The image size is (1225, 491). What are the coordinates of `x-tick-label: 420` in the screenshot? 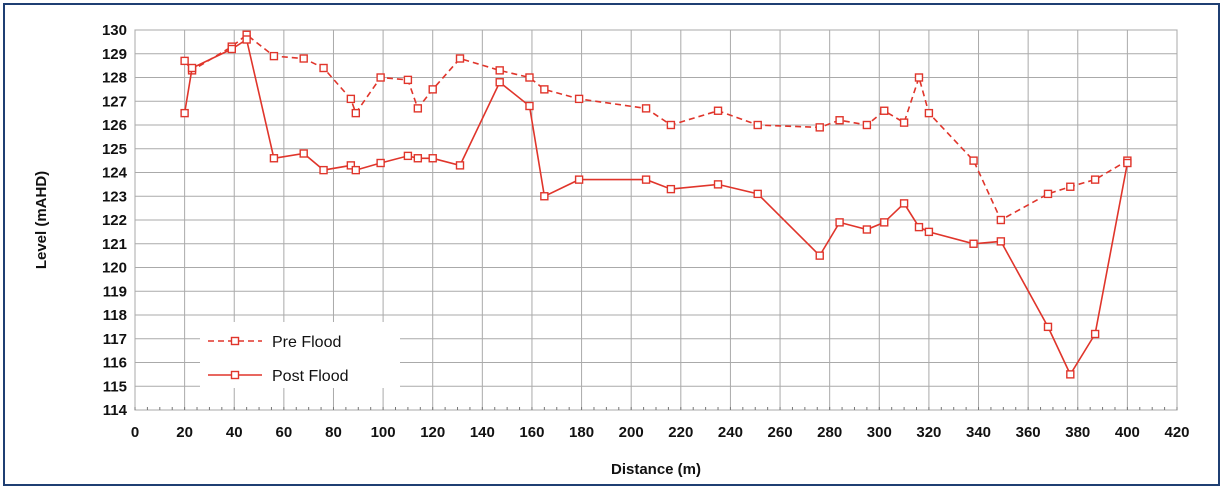 It's located at (1176, 432).